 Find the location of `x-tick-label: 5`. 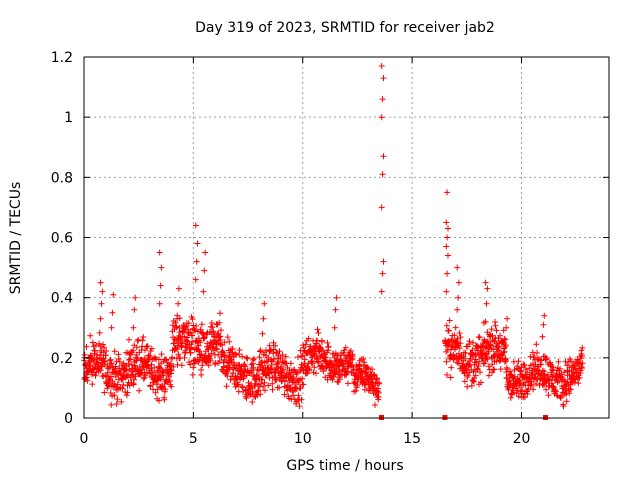

x-tick-label: 5 is located at coordinates (193, 439).